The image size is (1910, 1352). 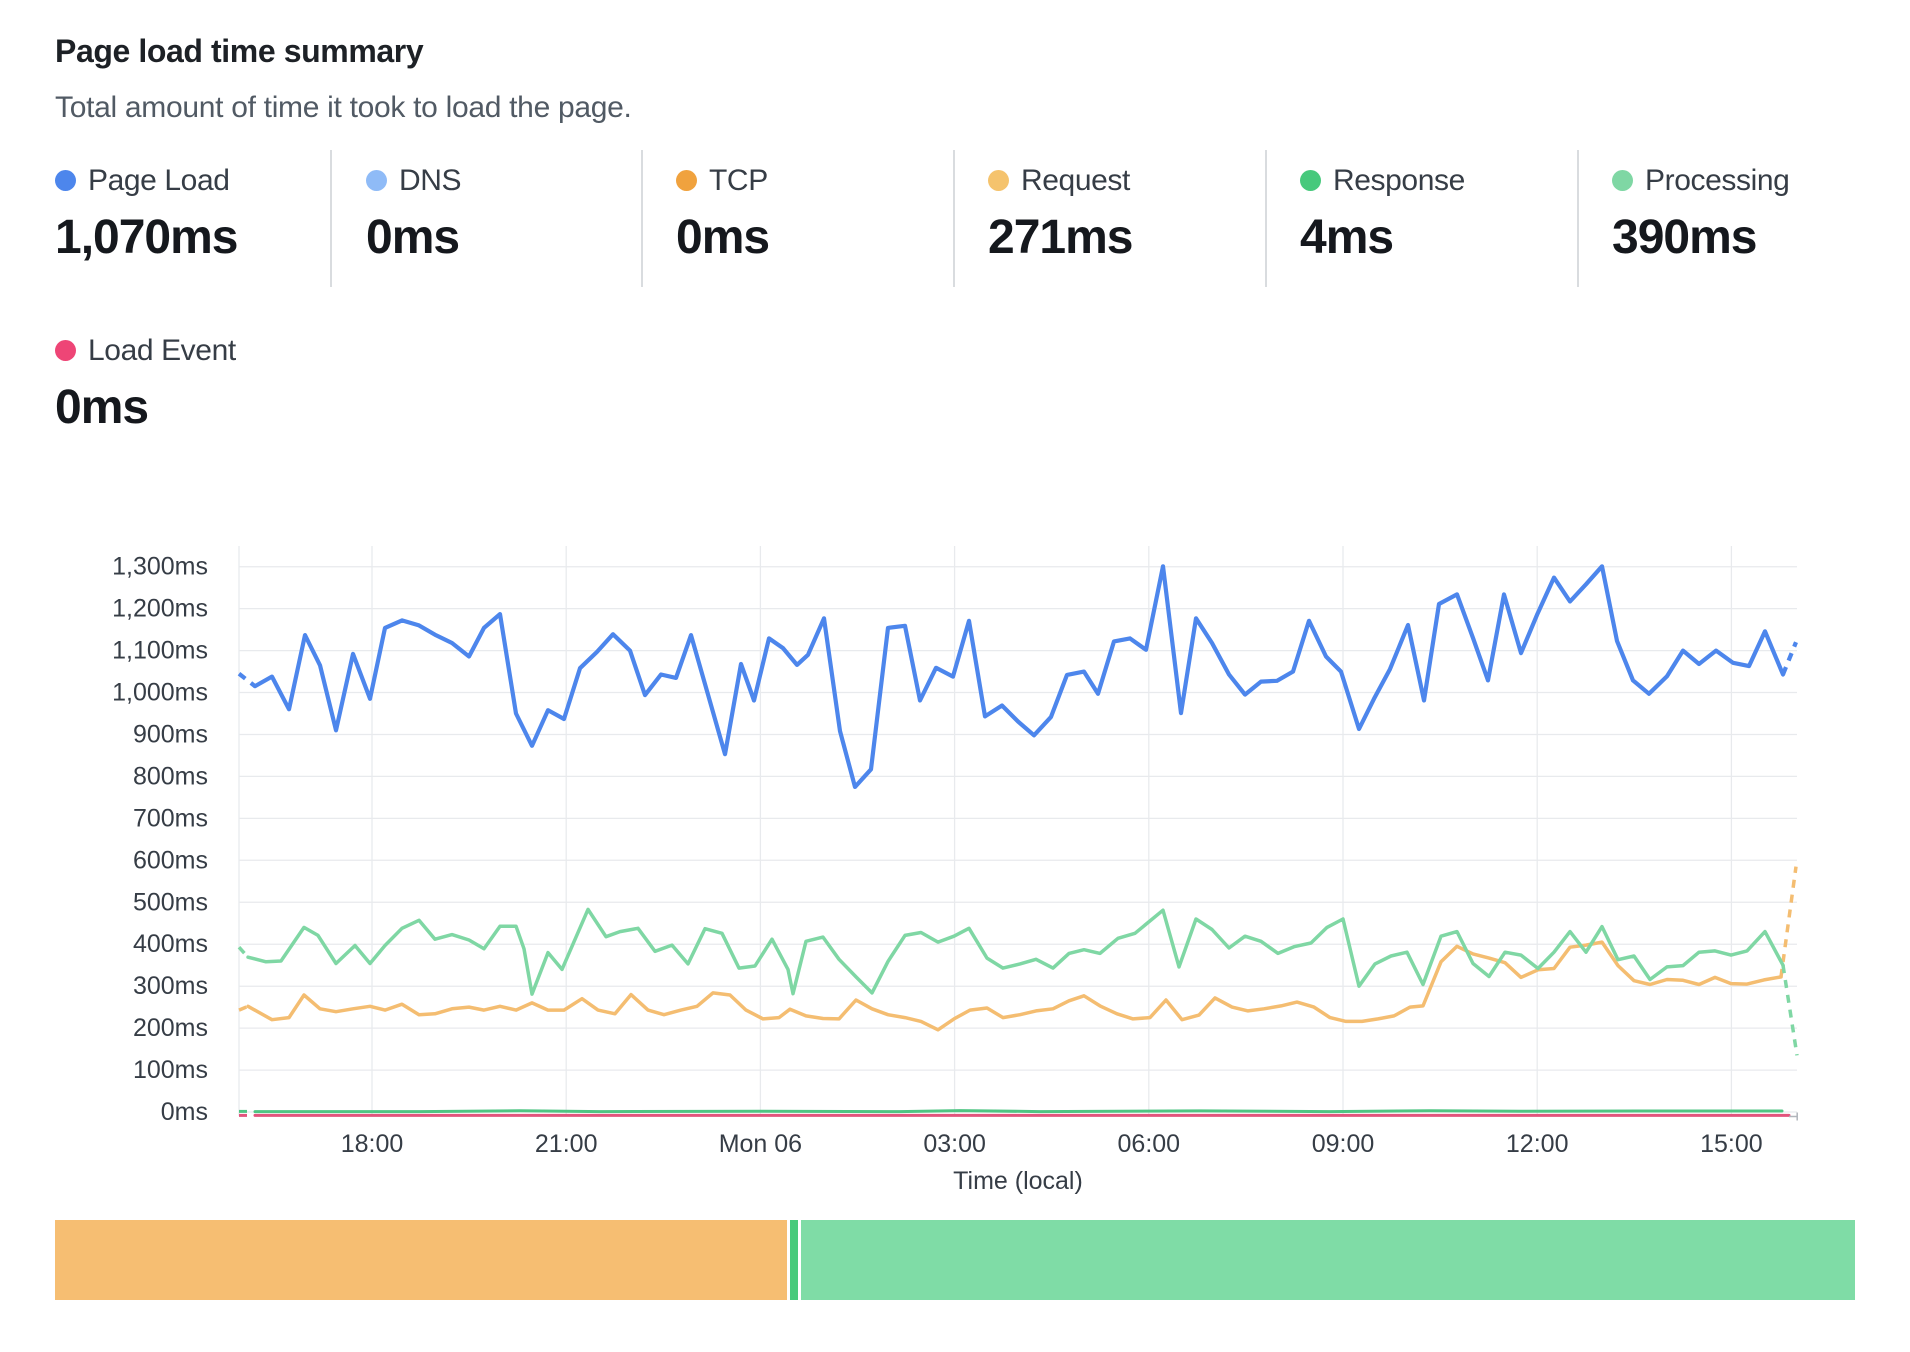 What do you see at coordinates (954, 1144) in the screenshot?
I see `svg-text: 03:00` at bounding box center [954, 1144].